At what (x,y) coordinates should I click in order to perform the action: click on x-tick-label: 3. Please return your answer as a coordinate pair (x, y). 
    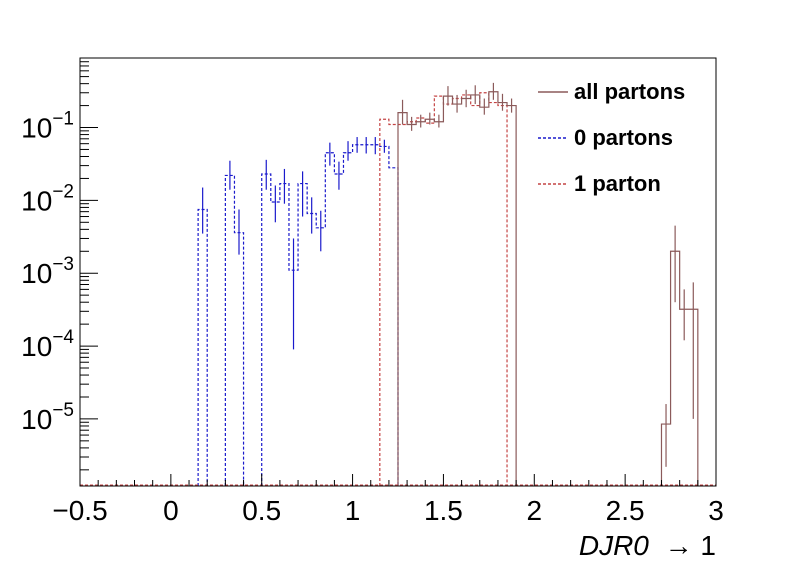
    Looking at the image, I should click on (716, 510).